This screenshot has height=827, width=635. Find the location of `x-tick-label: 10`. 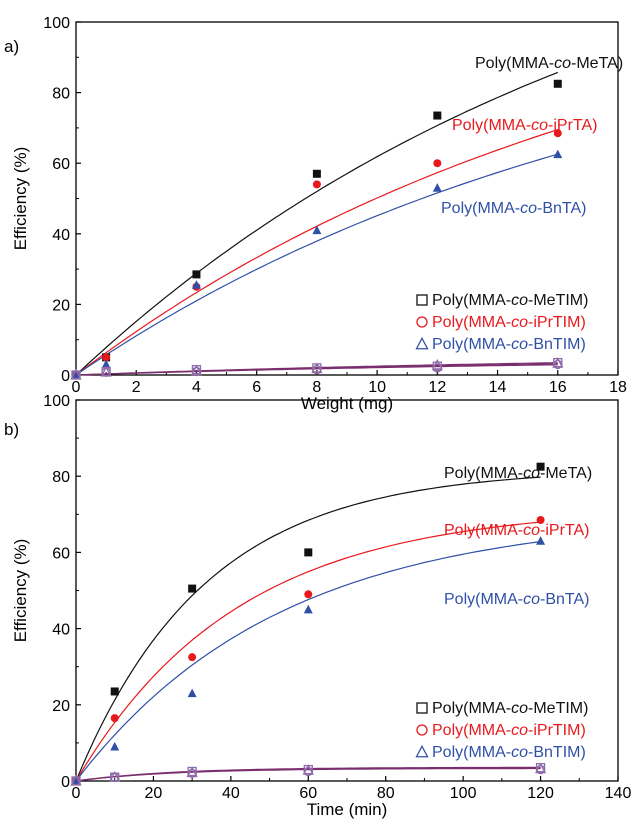

x-tick-label: 10 is located at coordinates (377, 387).